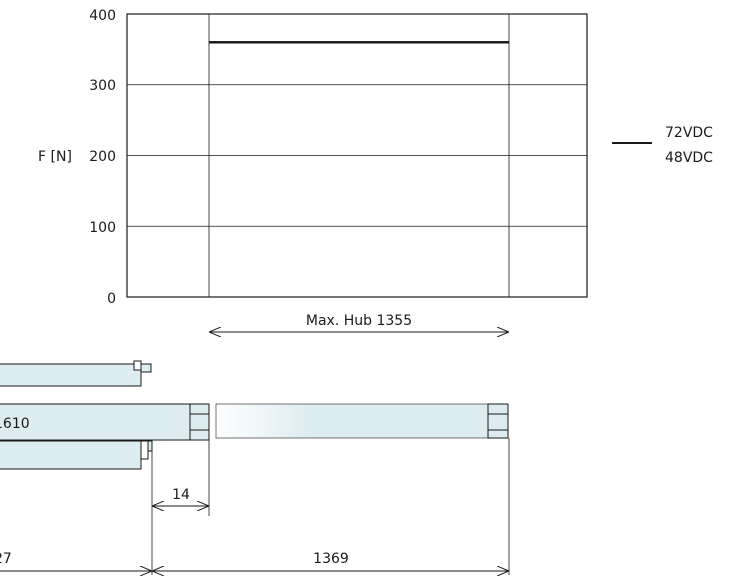  What do you see at coordinates (71, 455) in the screenshot?
I see `housing-lower` at bounding box center [71, 455].